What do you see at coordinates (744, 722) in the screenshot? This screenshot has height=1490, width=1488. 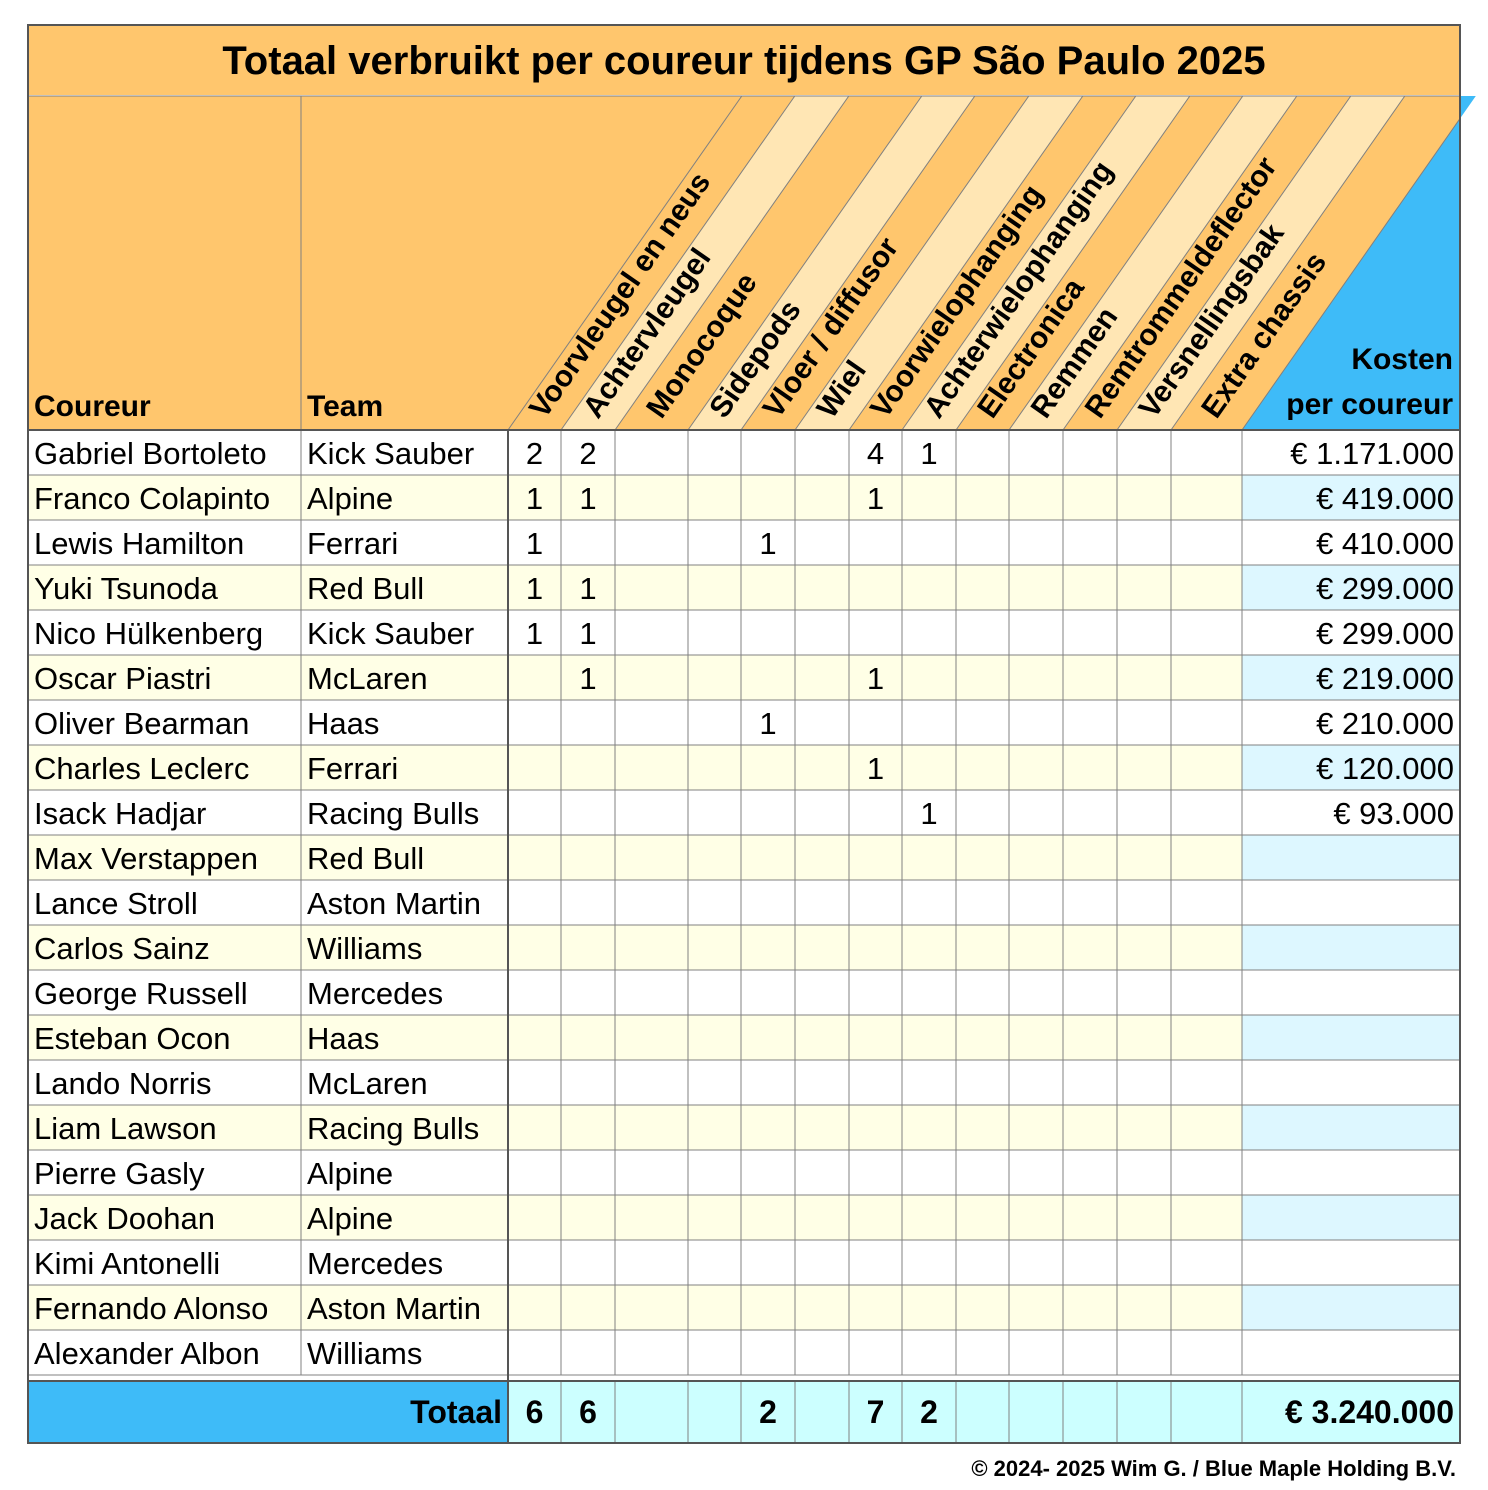 I see `table-row: Oliver Bearman Haas 1 € 210.000` at bounding box center [744, 722].